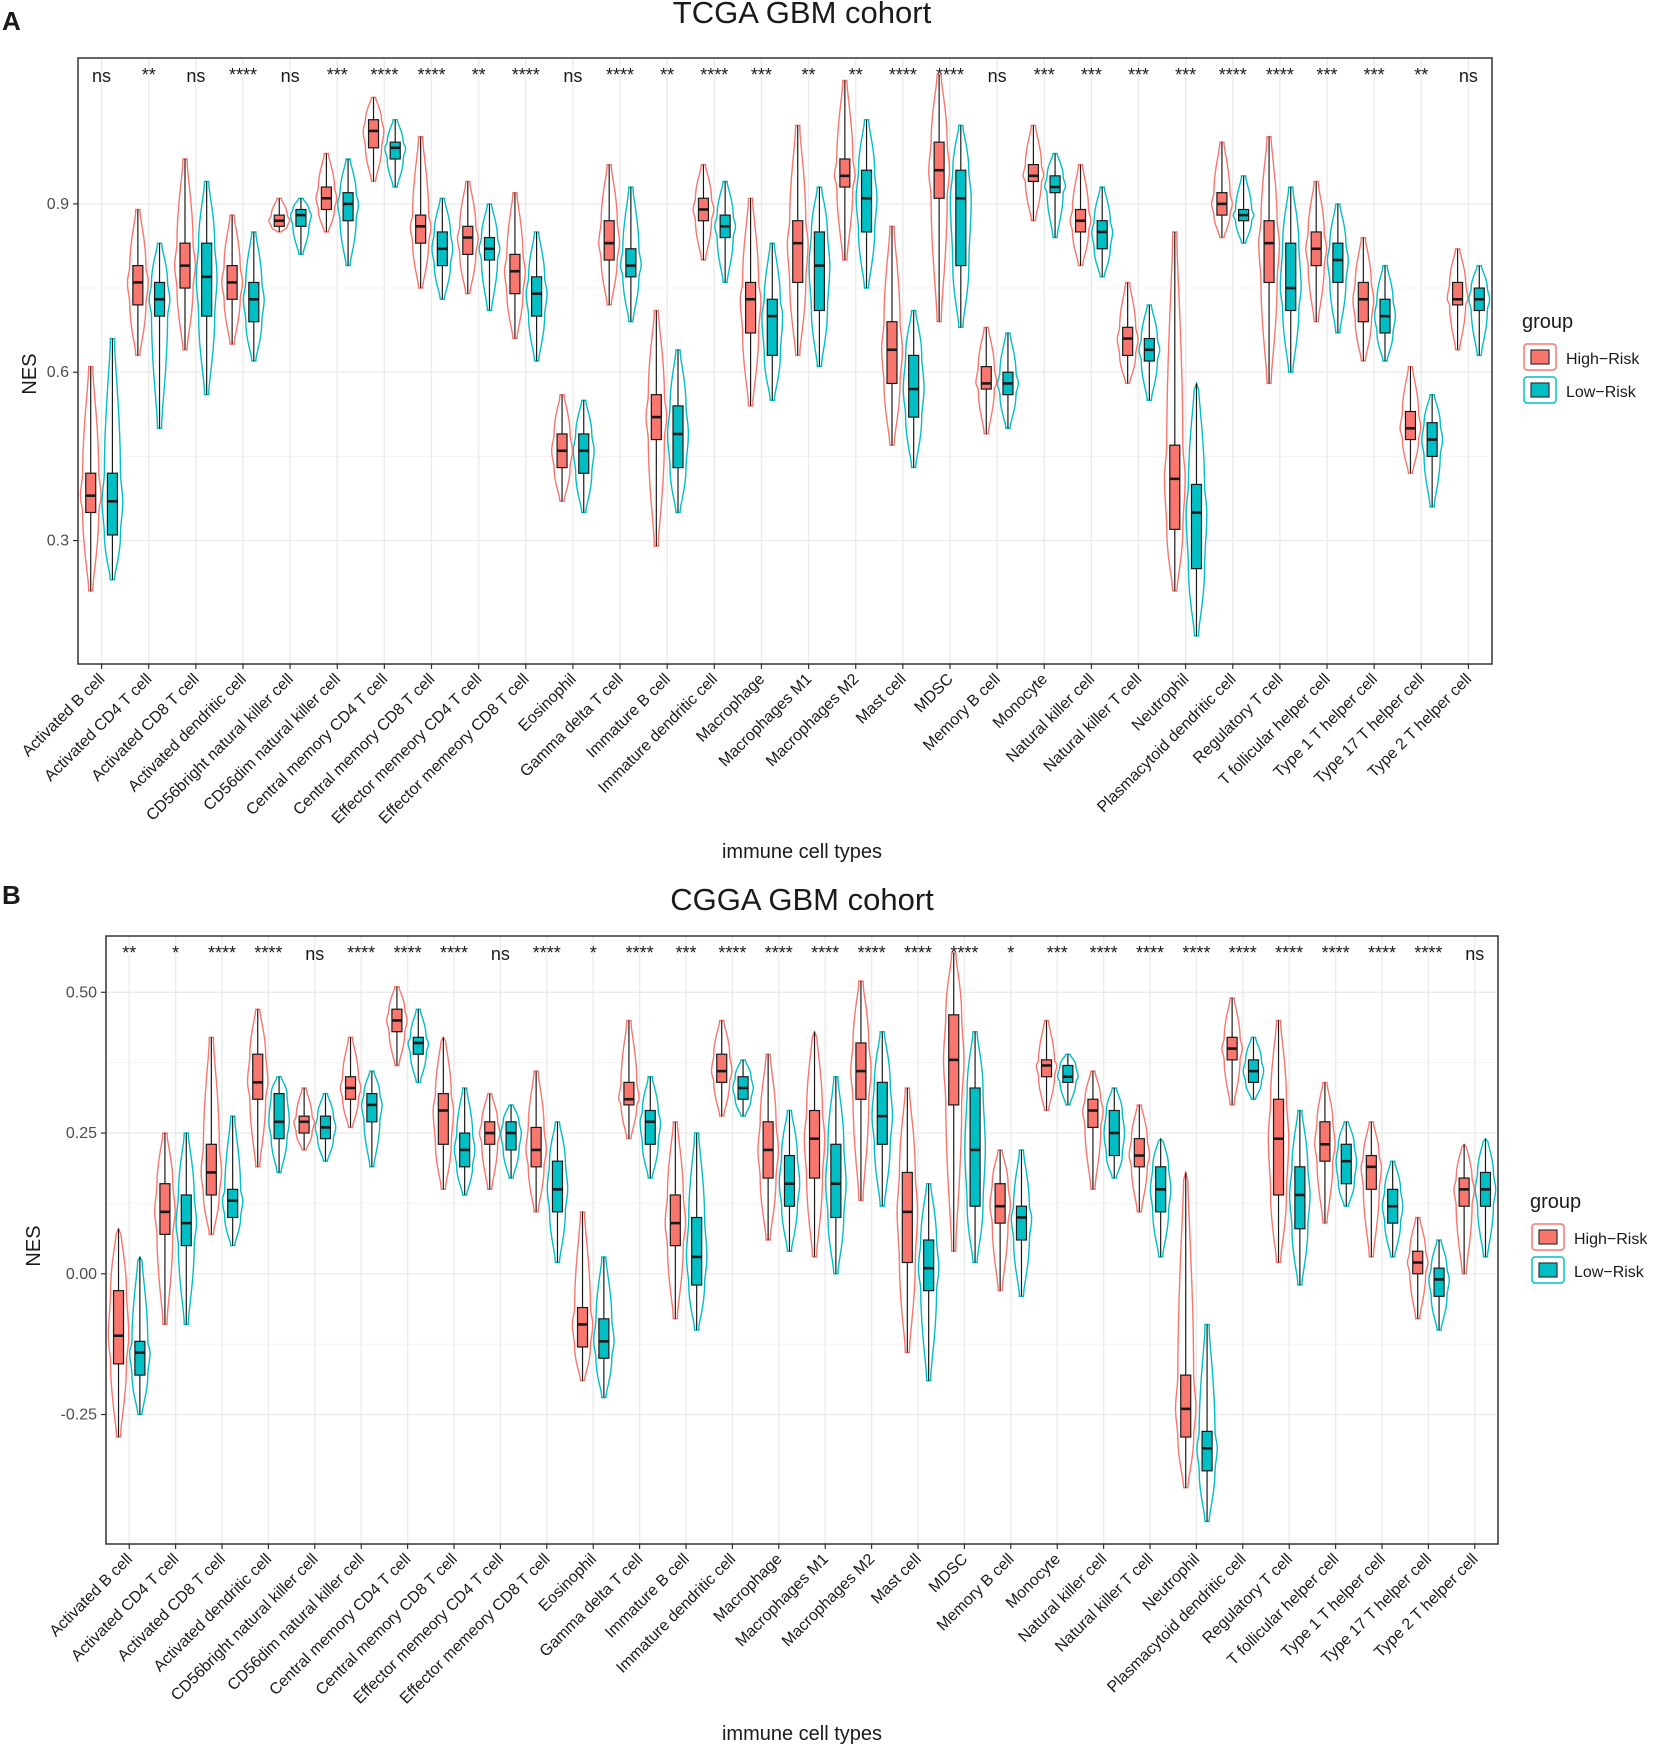 The width and height of the screenshot is (1654, 1746). What do you see at coordinates (1050, 718) in the screenshot?
I see `panel-a-x-tick-label: Natural killer cell` at bounding box center [1050, 718].